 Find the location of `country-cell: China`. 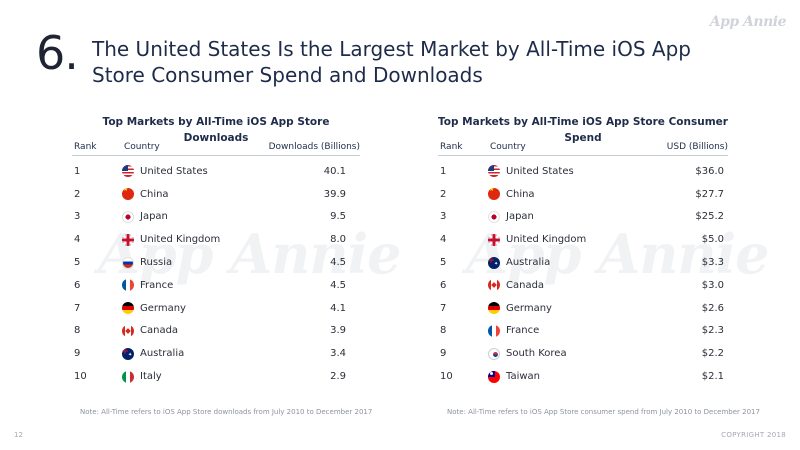

country-cell: China is located at coordinates (573, 194).